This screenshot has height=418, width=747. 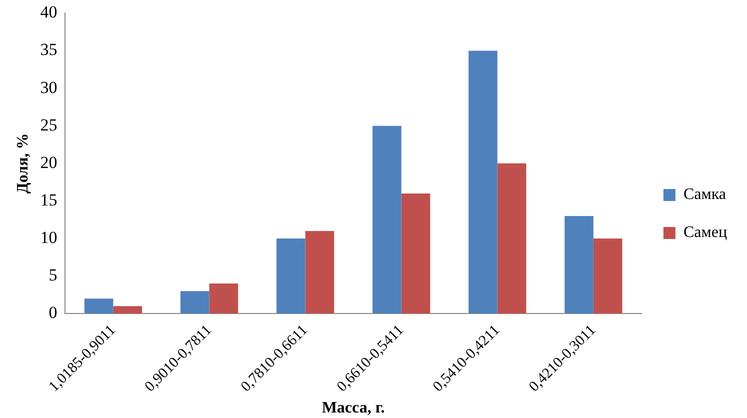 I want to click on y-tick-label: 30, so click(x=49, y=87).